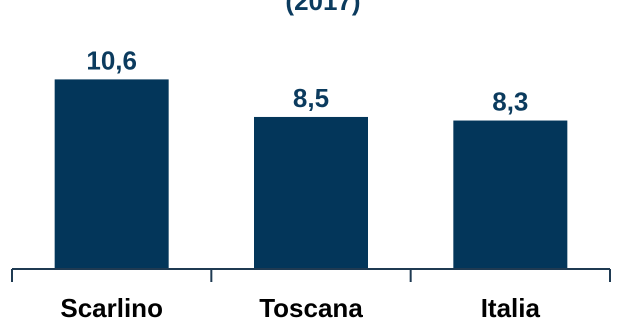 This screenshot has height=329, width=625. What do you see at coordinates (311, 193) in the screenshot?
I see `bar-toscana` at bounding box center [311, 193].